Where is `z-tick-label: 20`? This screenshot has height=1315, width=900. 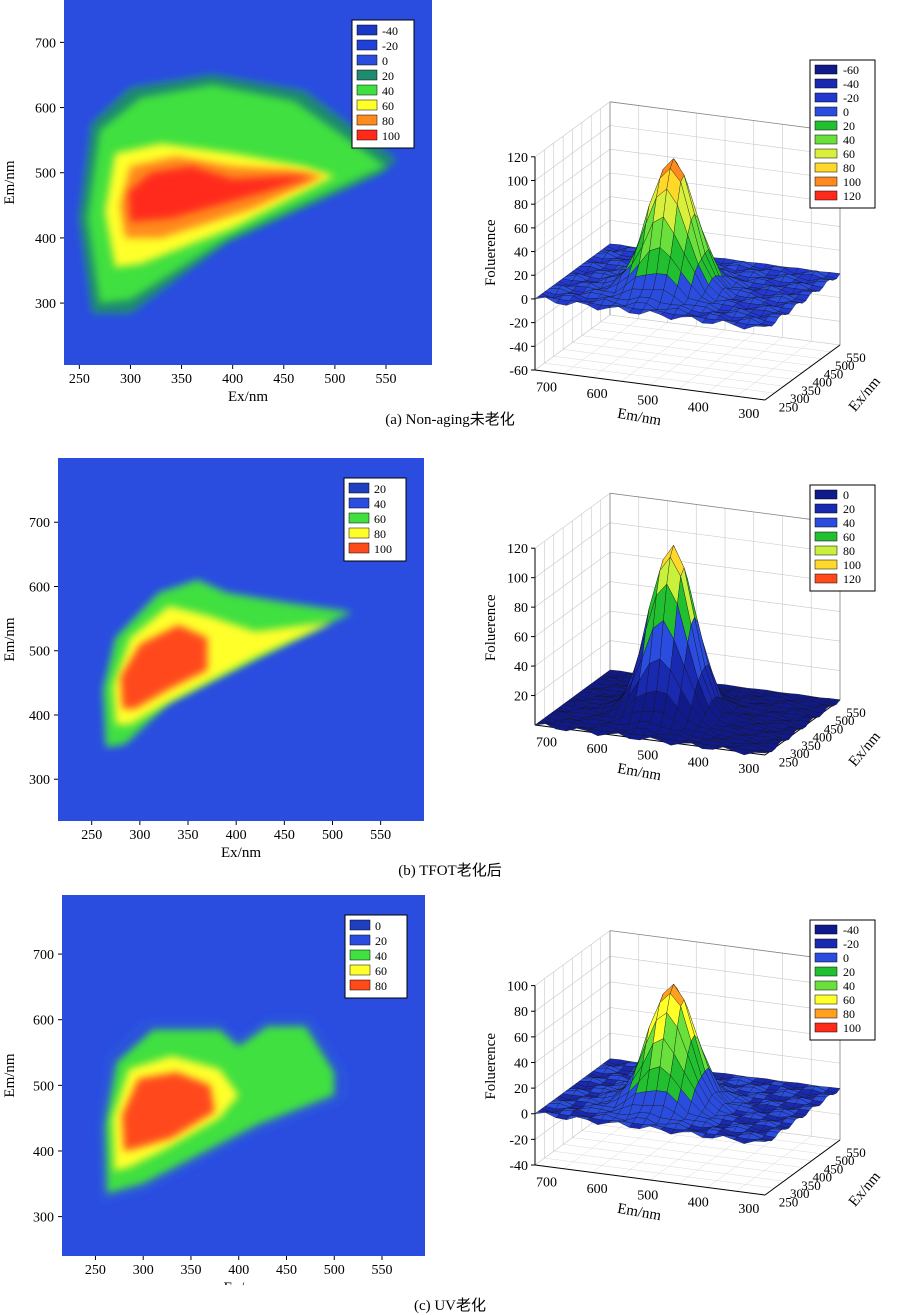
z-tick-label: 20 is located at coordinates (521, 1089).